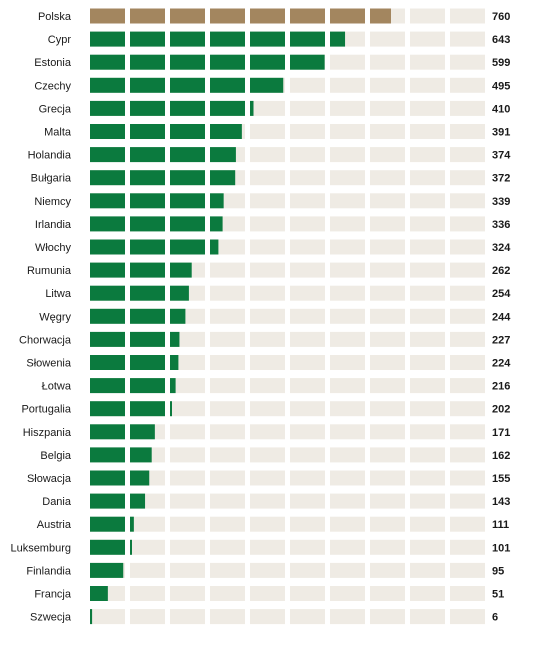 The width and height of the screenshot is (533, 652). What do you see at coordinates (49, 479) in the screenshot?
I see `category-label: Słowacja` at bounding box center [49, 479].